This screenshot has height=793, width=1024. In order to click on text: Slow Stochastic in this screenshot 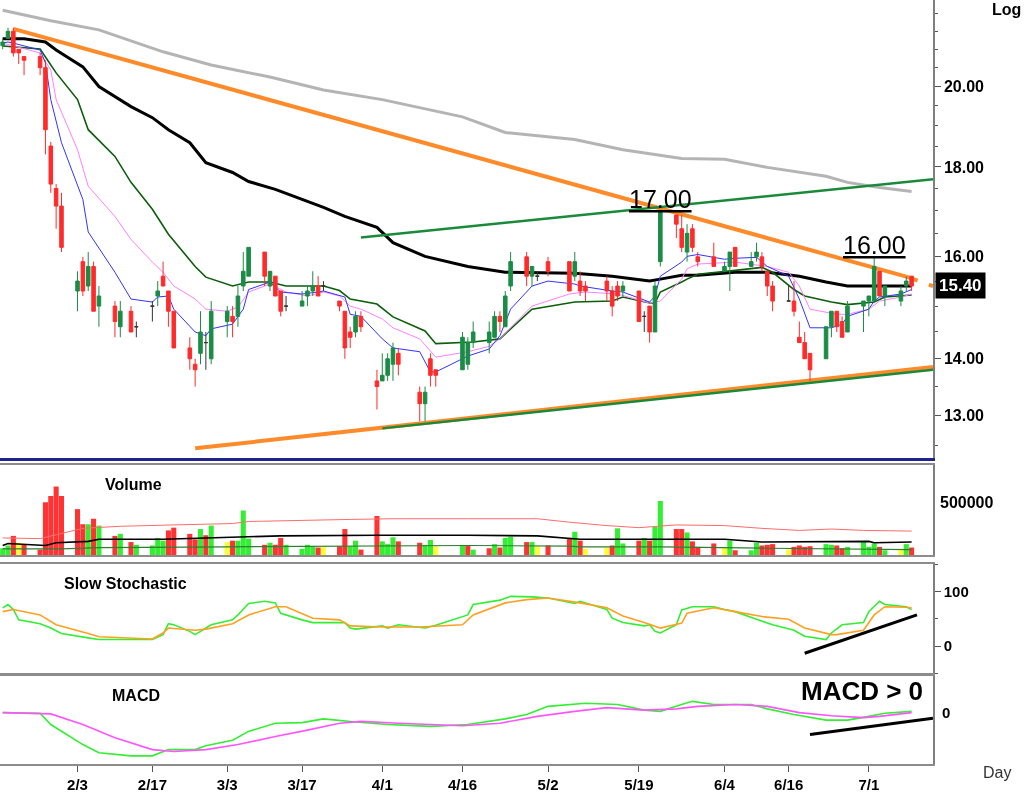, I will do `click(125, 583)`.